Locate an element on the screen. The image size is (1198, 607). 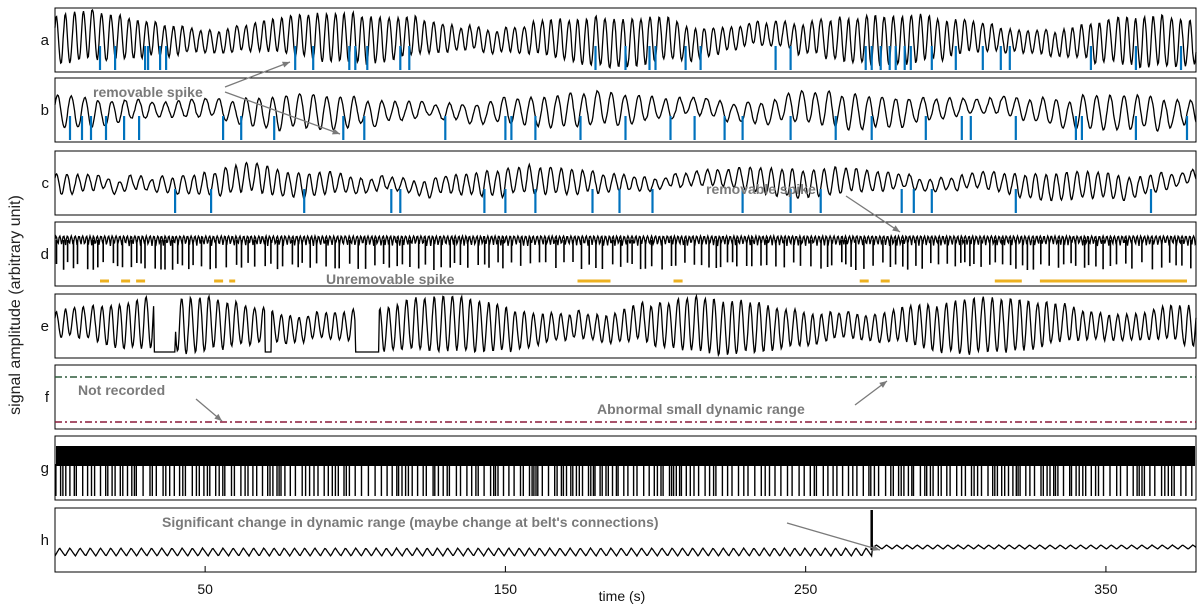
panel-frame-g is located at coordinates (625, 468).